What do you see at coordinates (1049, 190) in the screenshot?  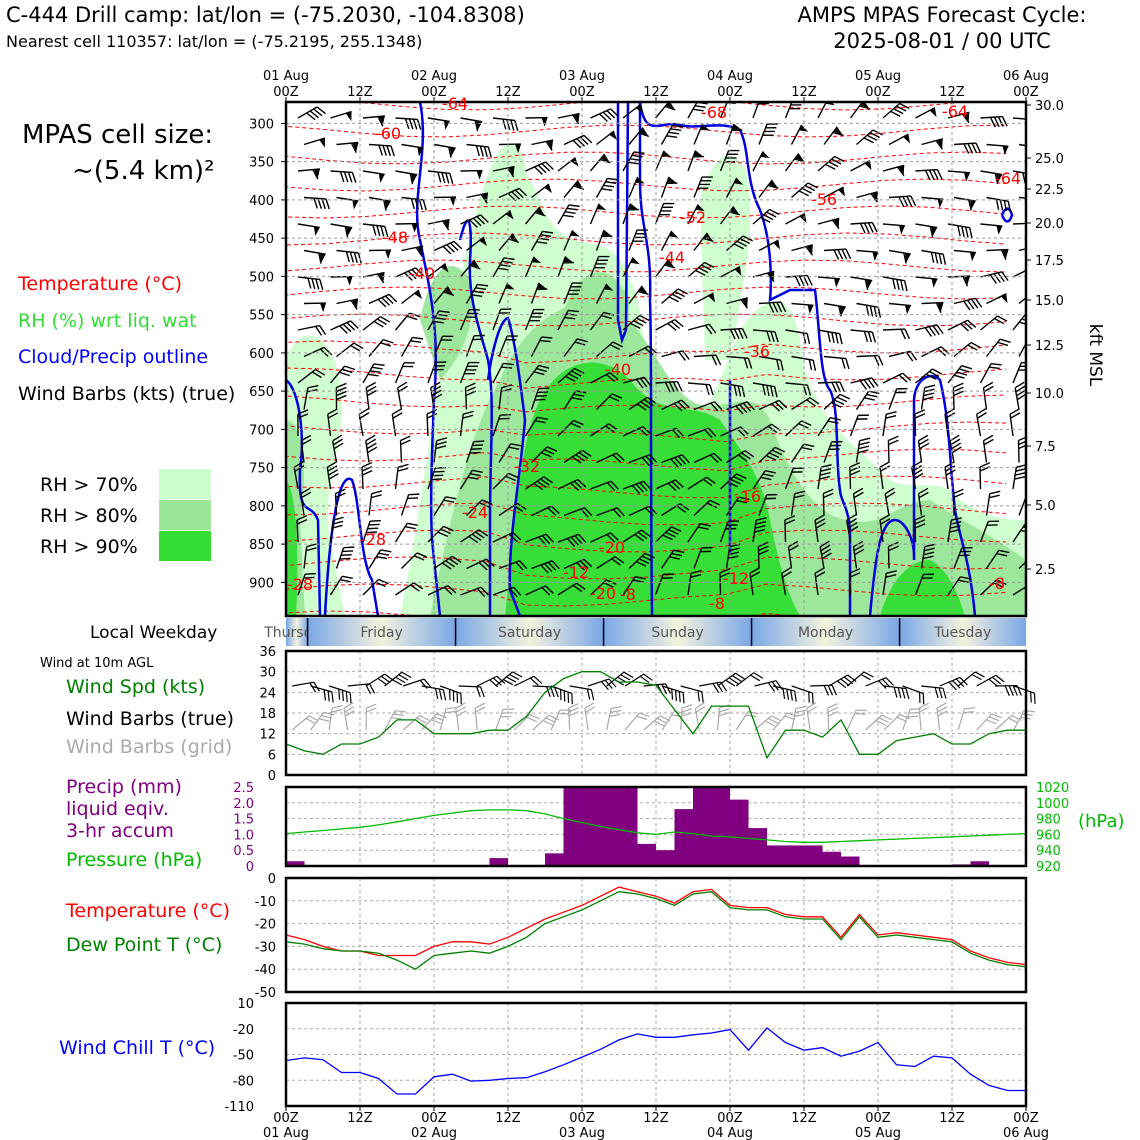 I see `kft-tick-label: 22.5` at bounding box center [1049, 190].